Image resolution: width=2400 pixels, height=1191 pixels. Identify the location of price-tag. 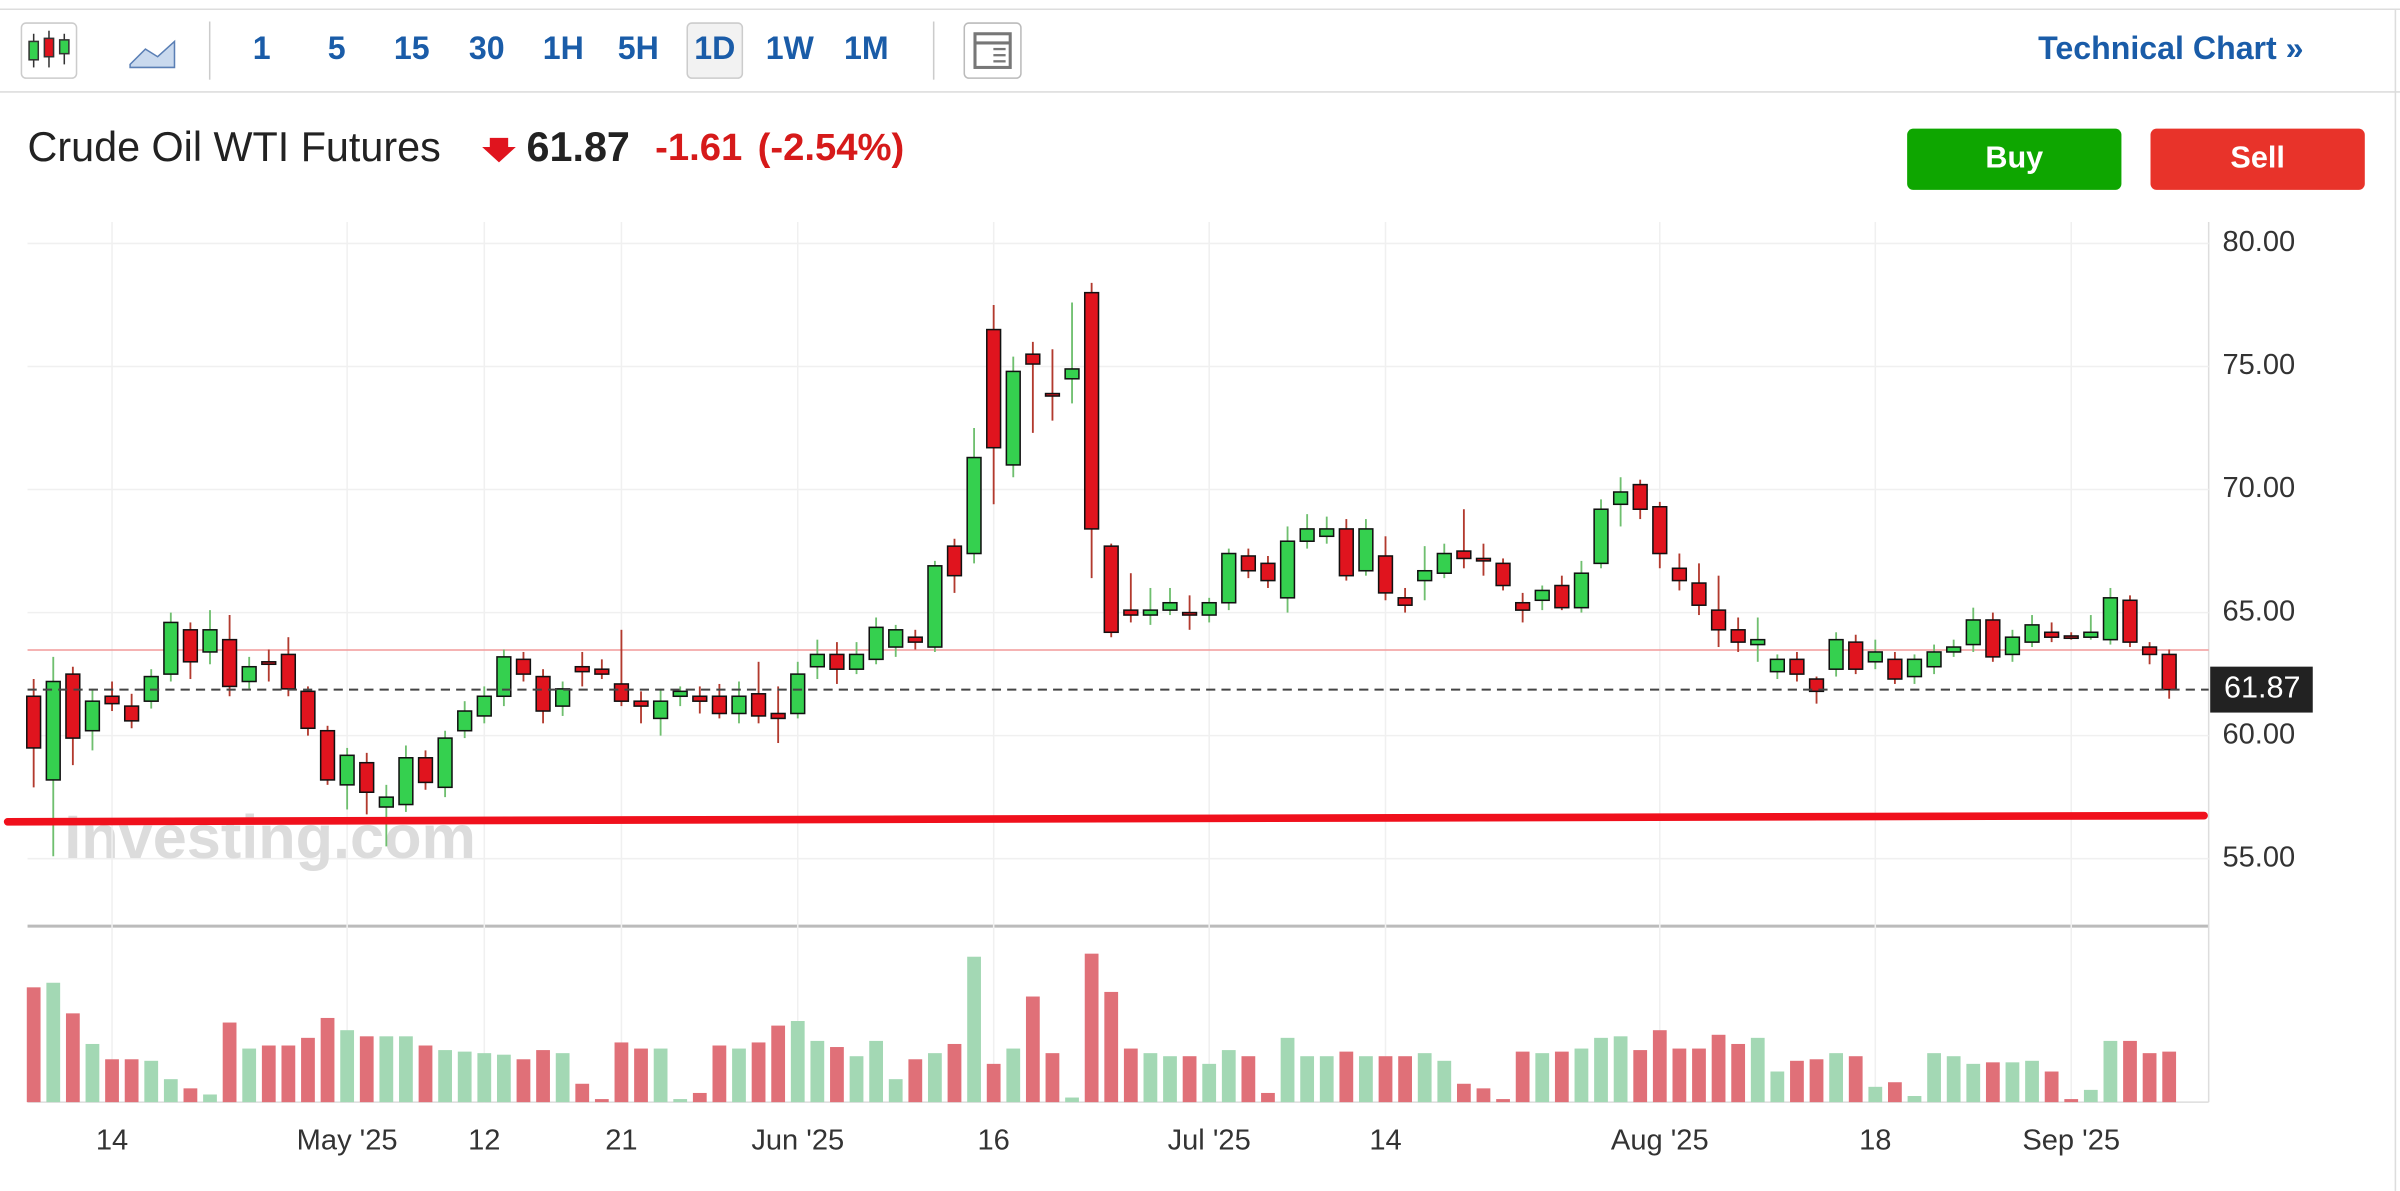
(2261, 689).